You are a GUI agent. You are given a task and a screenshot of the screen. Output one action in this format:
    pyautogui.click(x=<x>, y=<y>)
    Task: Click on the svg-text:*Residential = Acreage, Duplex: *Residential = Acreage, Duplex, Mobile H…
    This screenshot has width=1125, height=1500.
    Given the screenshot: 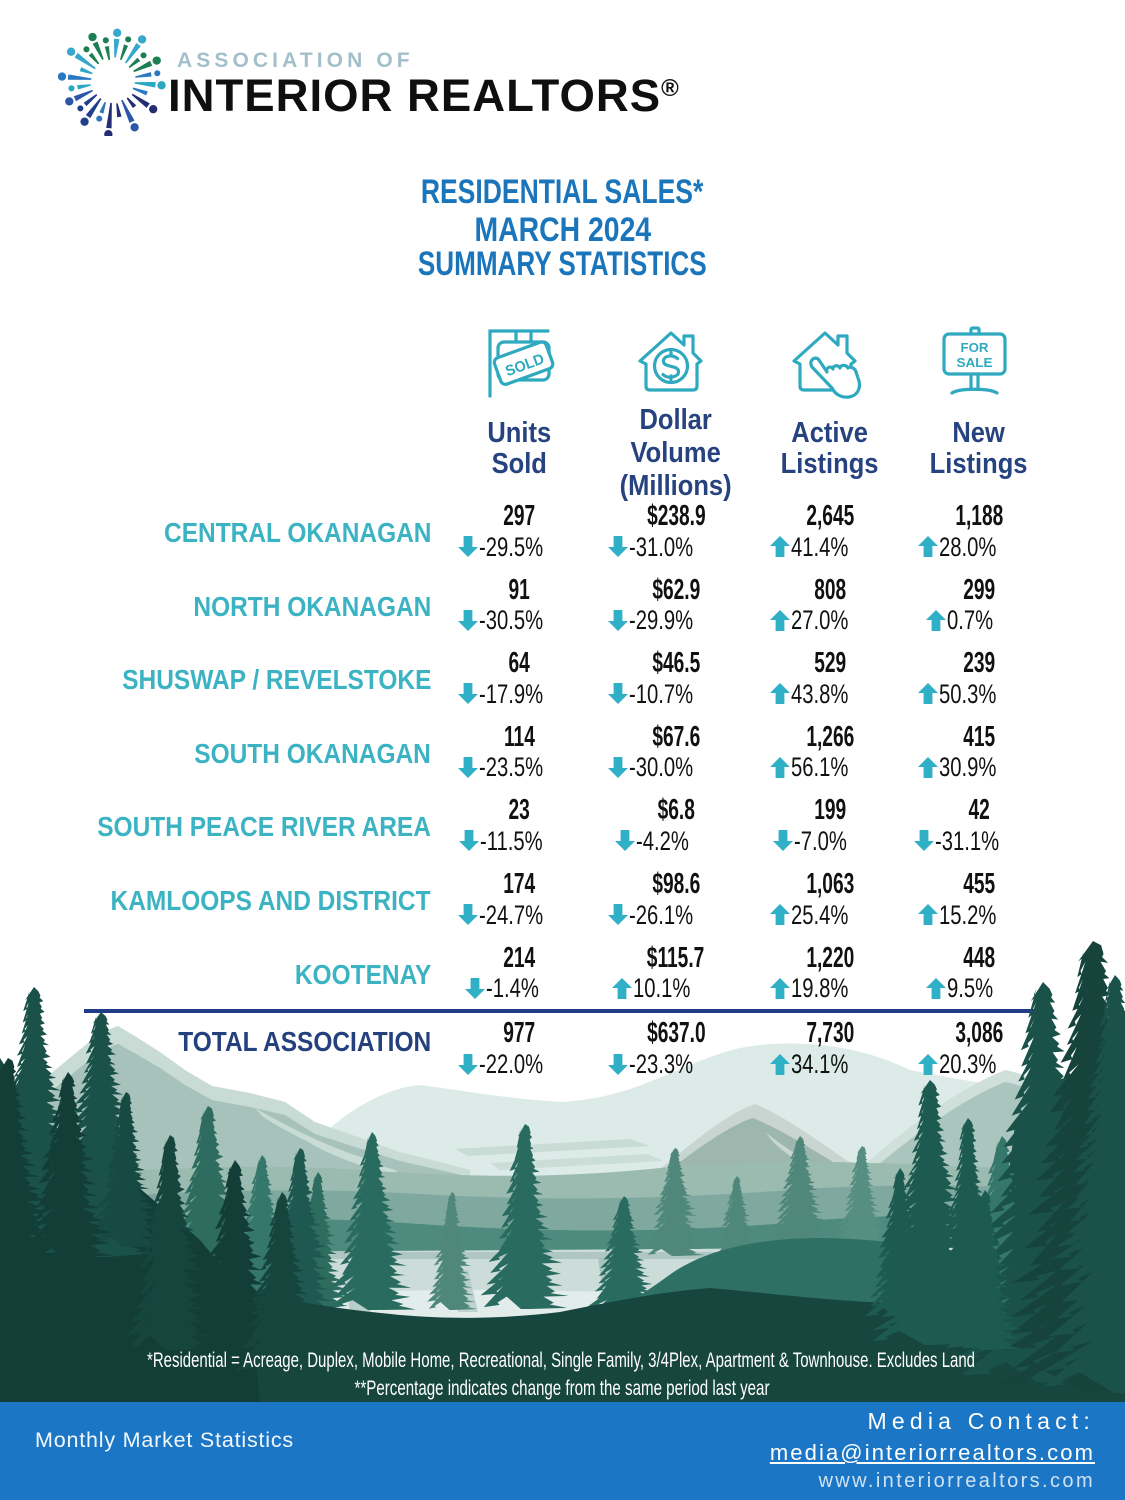 What is the action you would take?
    pyautogui.click(x=561, y=1360)
    